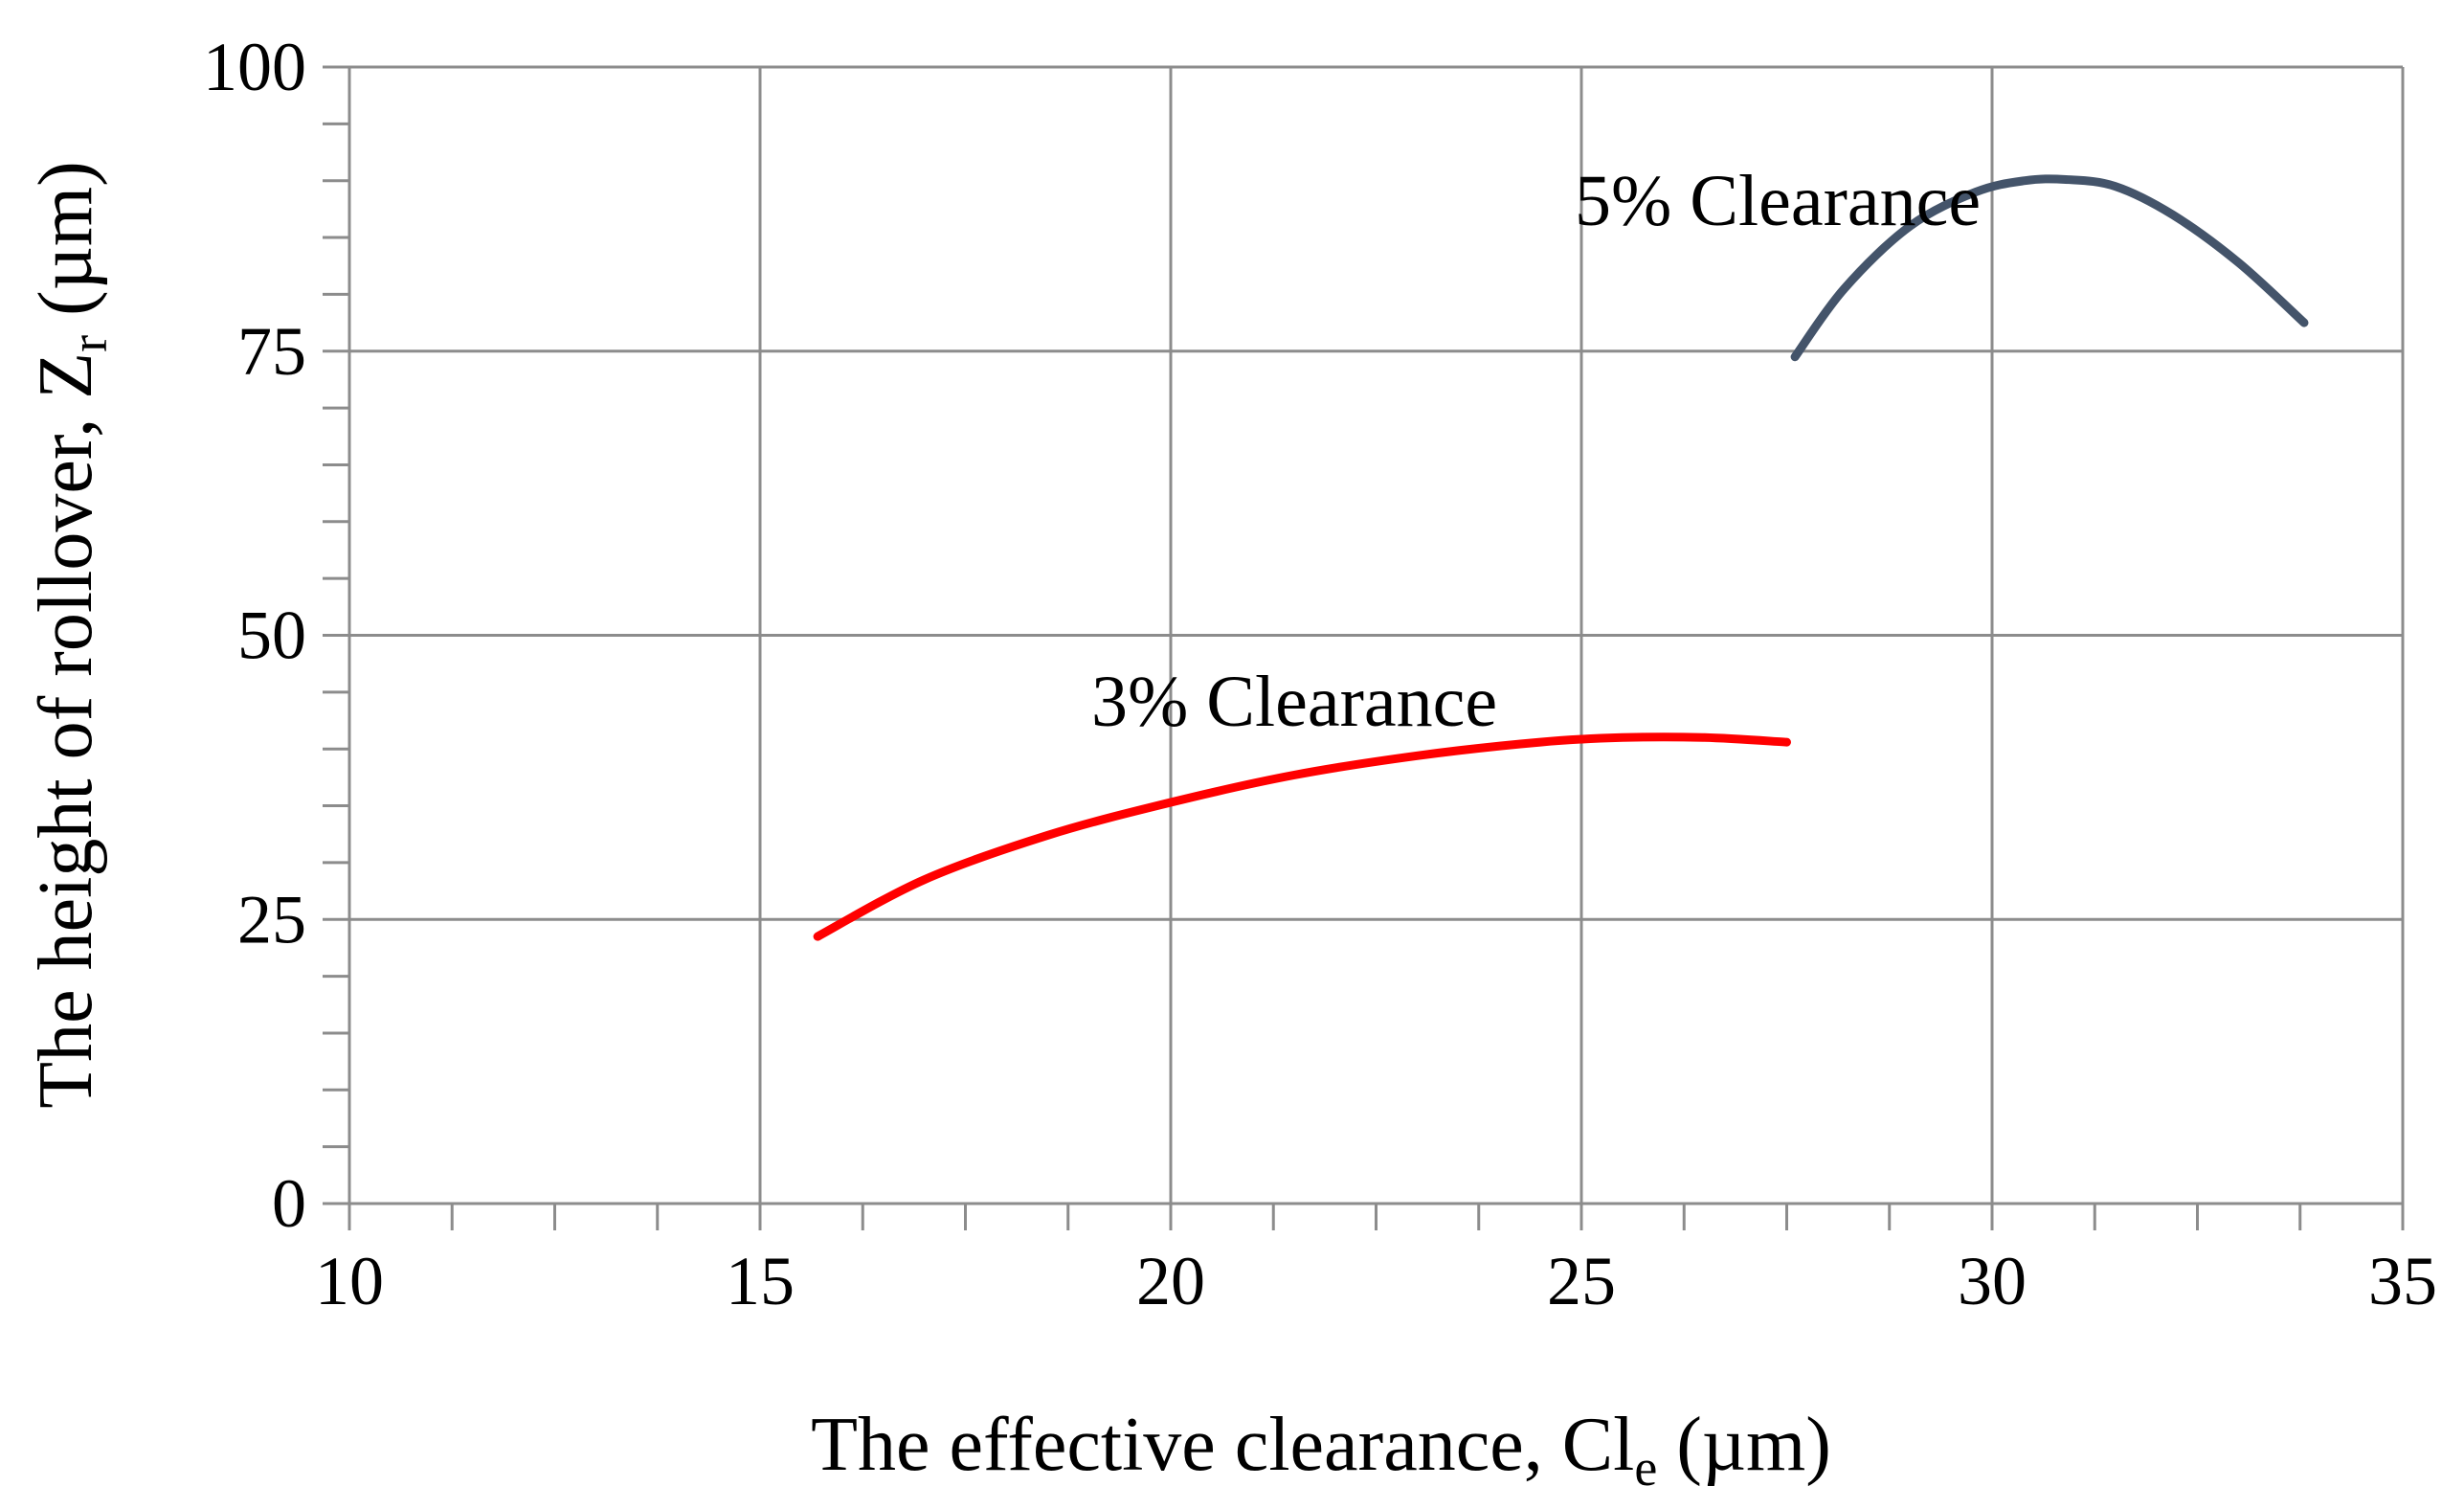 The width and height of the screenshot is (2464, 1509). What do you see at coordinates (1993, 1281) in the screenshot?
I see `x-tick-label: 30` at bounding box center [1993, 1281].